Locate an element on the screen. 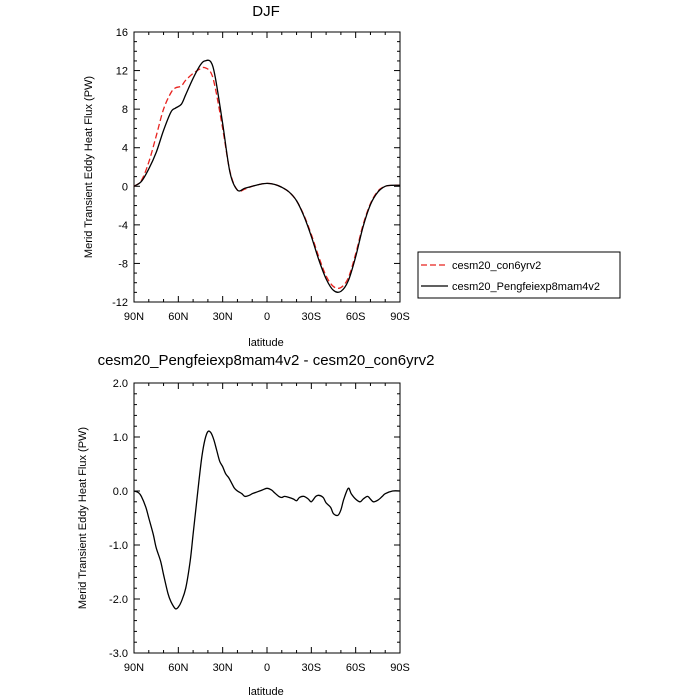  bottom-series-group is located at coordinates (267, 520).